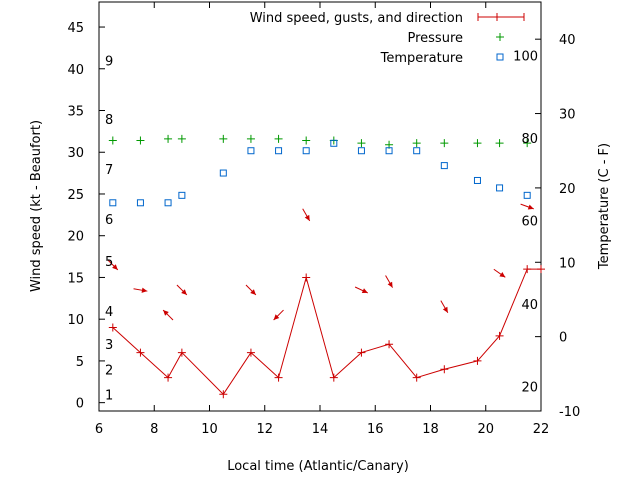 The image size is (640, 480). What do you see at coordinates (264, 429) in the screenshot?
I see `x-tick-label: 12` at bounding box center [264, 429].